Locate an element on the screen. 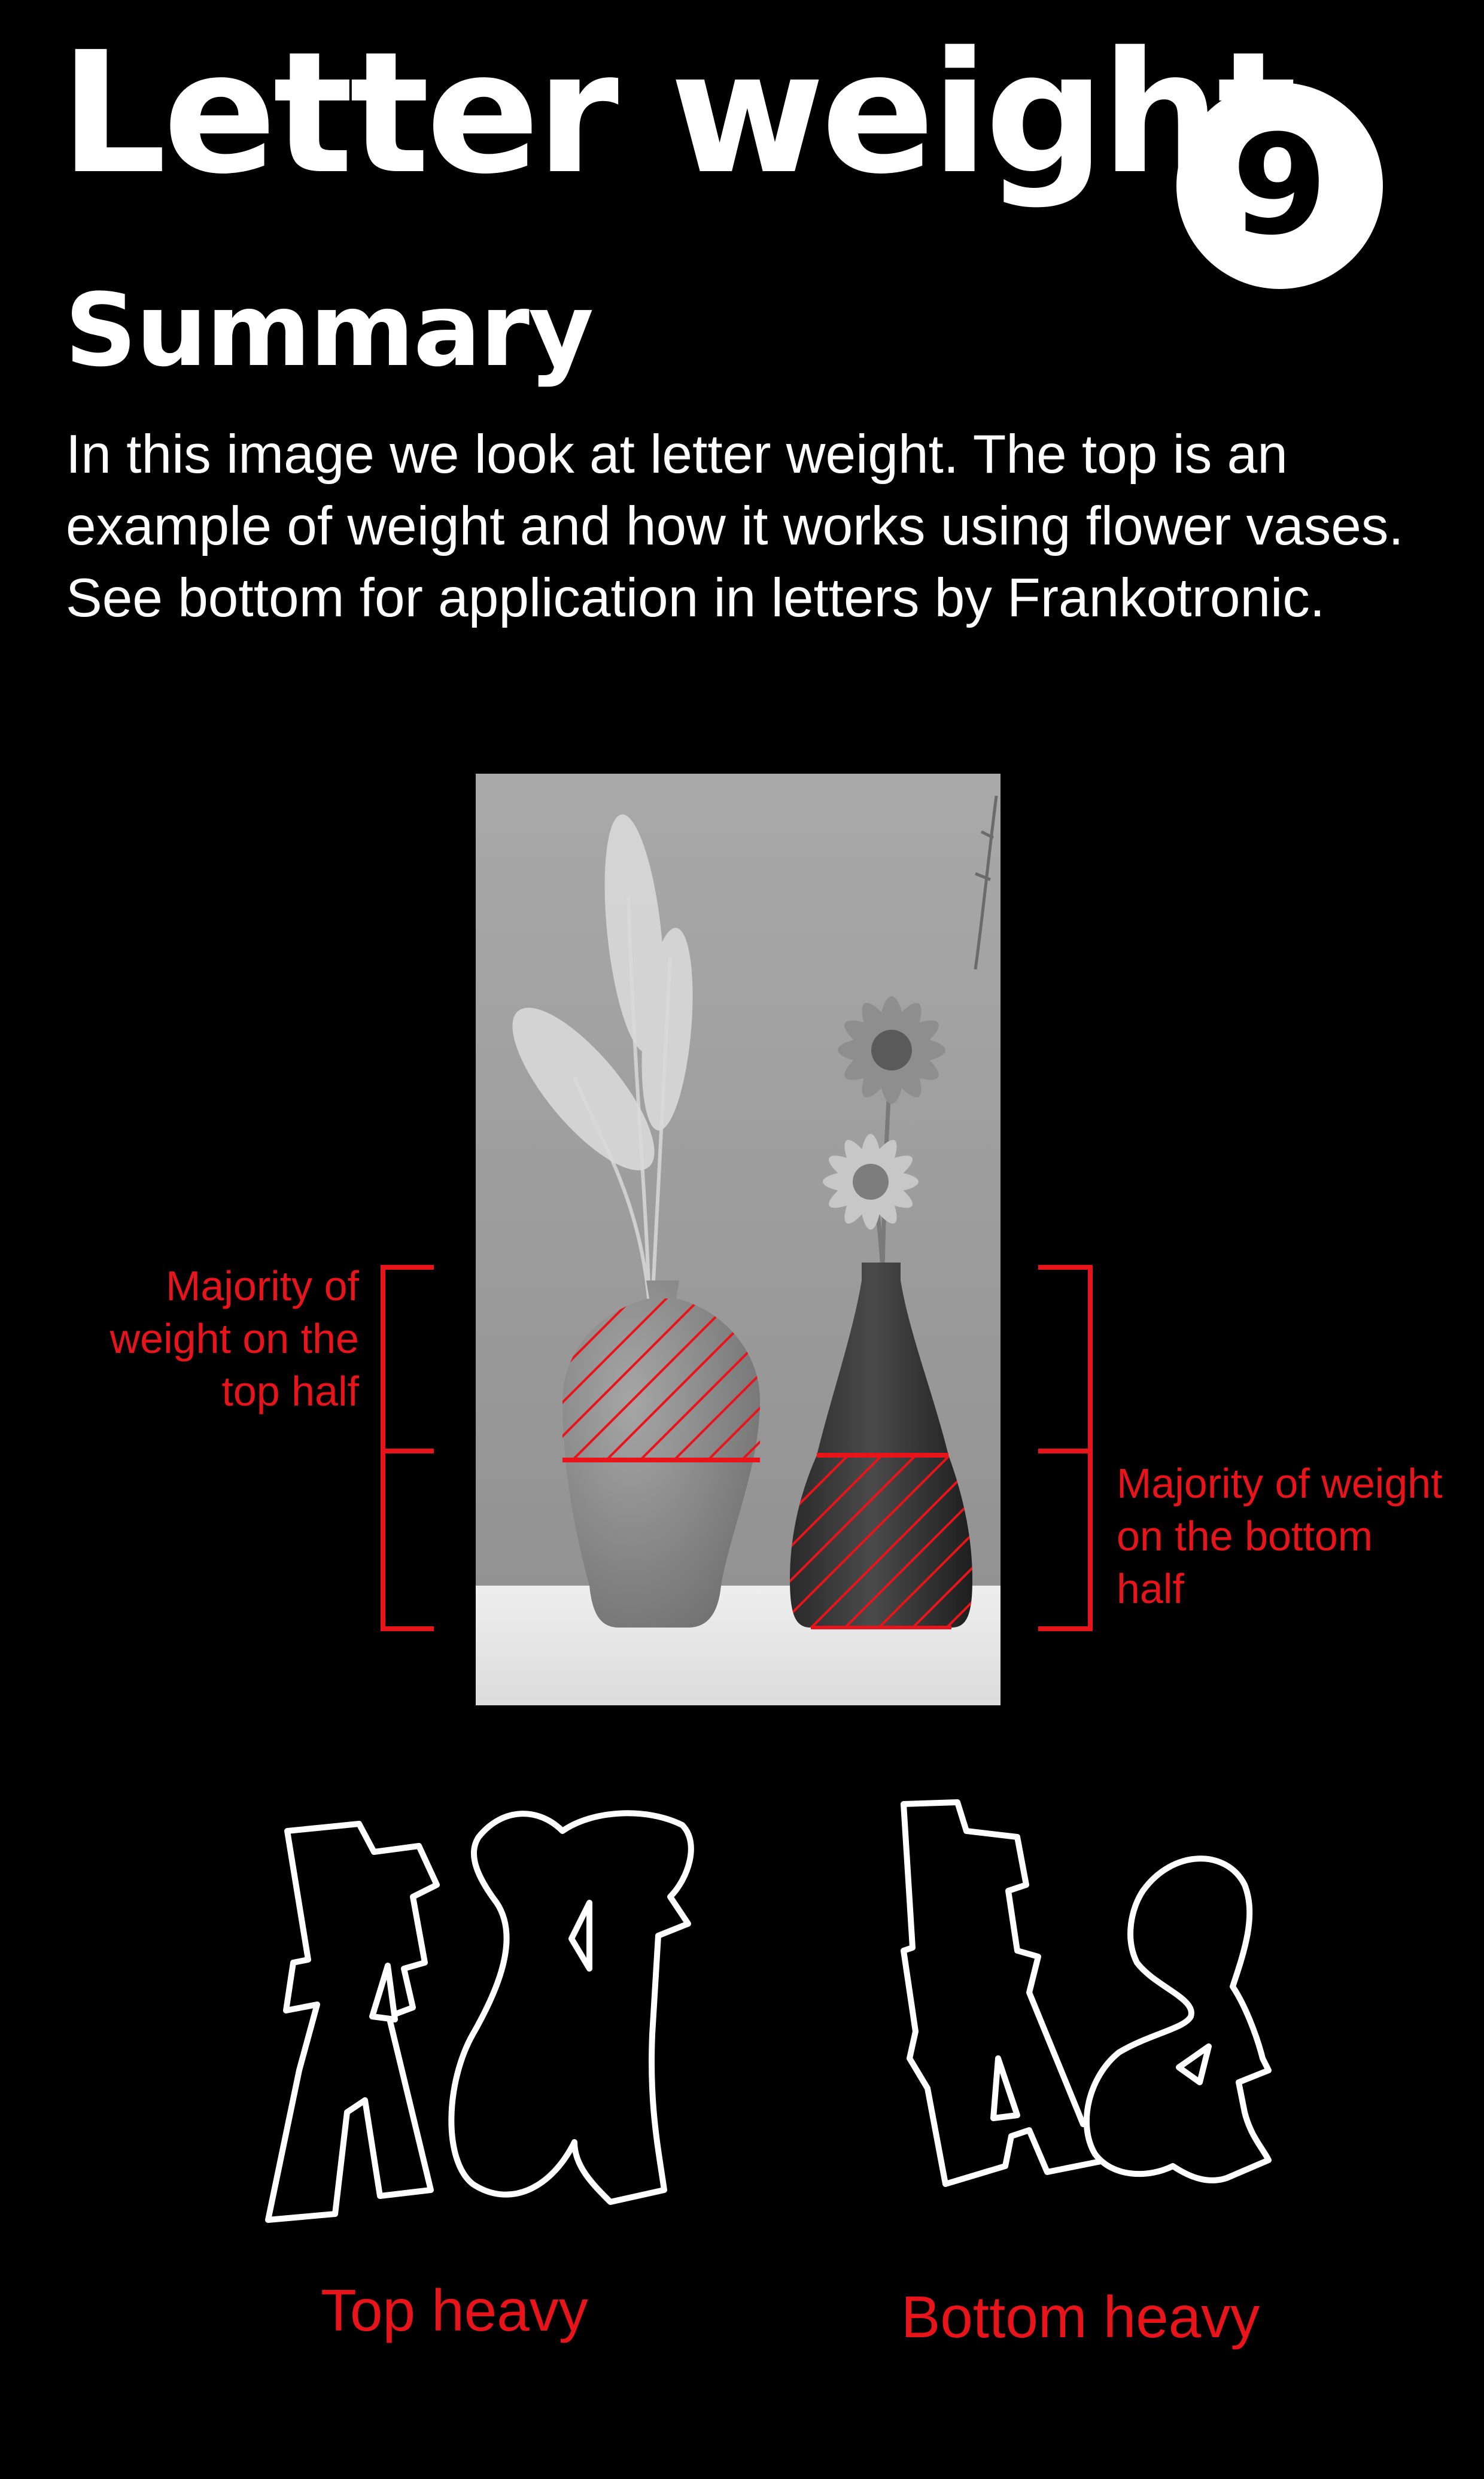 The image size is (1484, 2479). vase-photo is located at coordinates (738, 1239).